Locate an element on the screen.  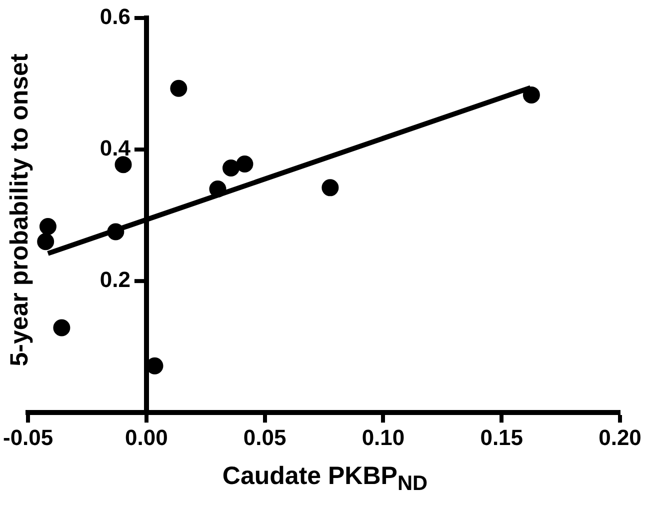
y-axis-title: 5-year probability to onset is located at coordinates (20, 210).